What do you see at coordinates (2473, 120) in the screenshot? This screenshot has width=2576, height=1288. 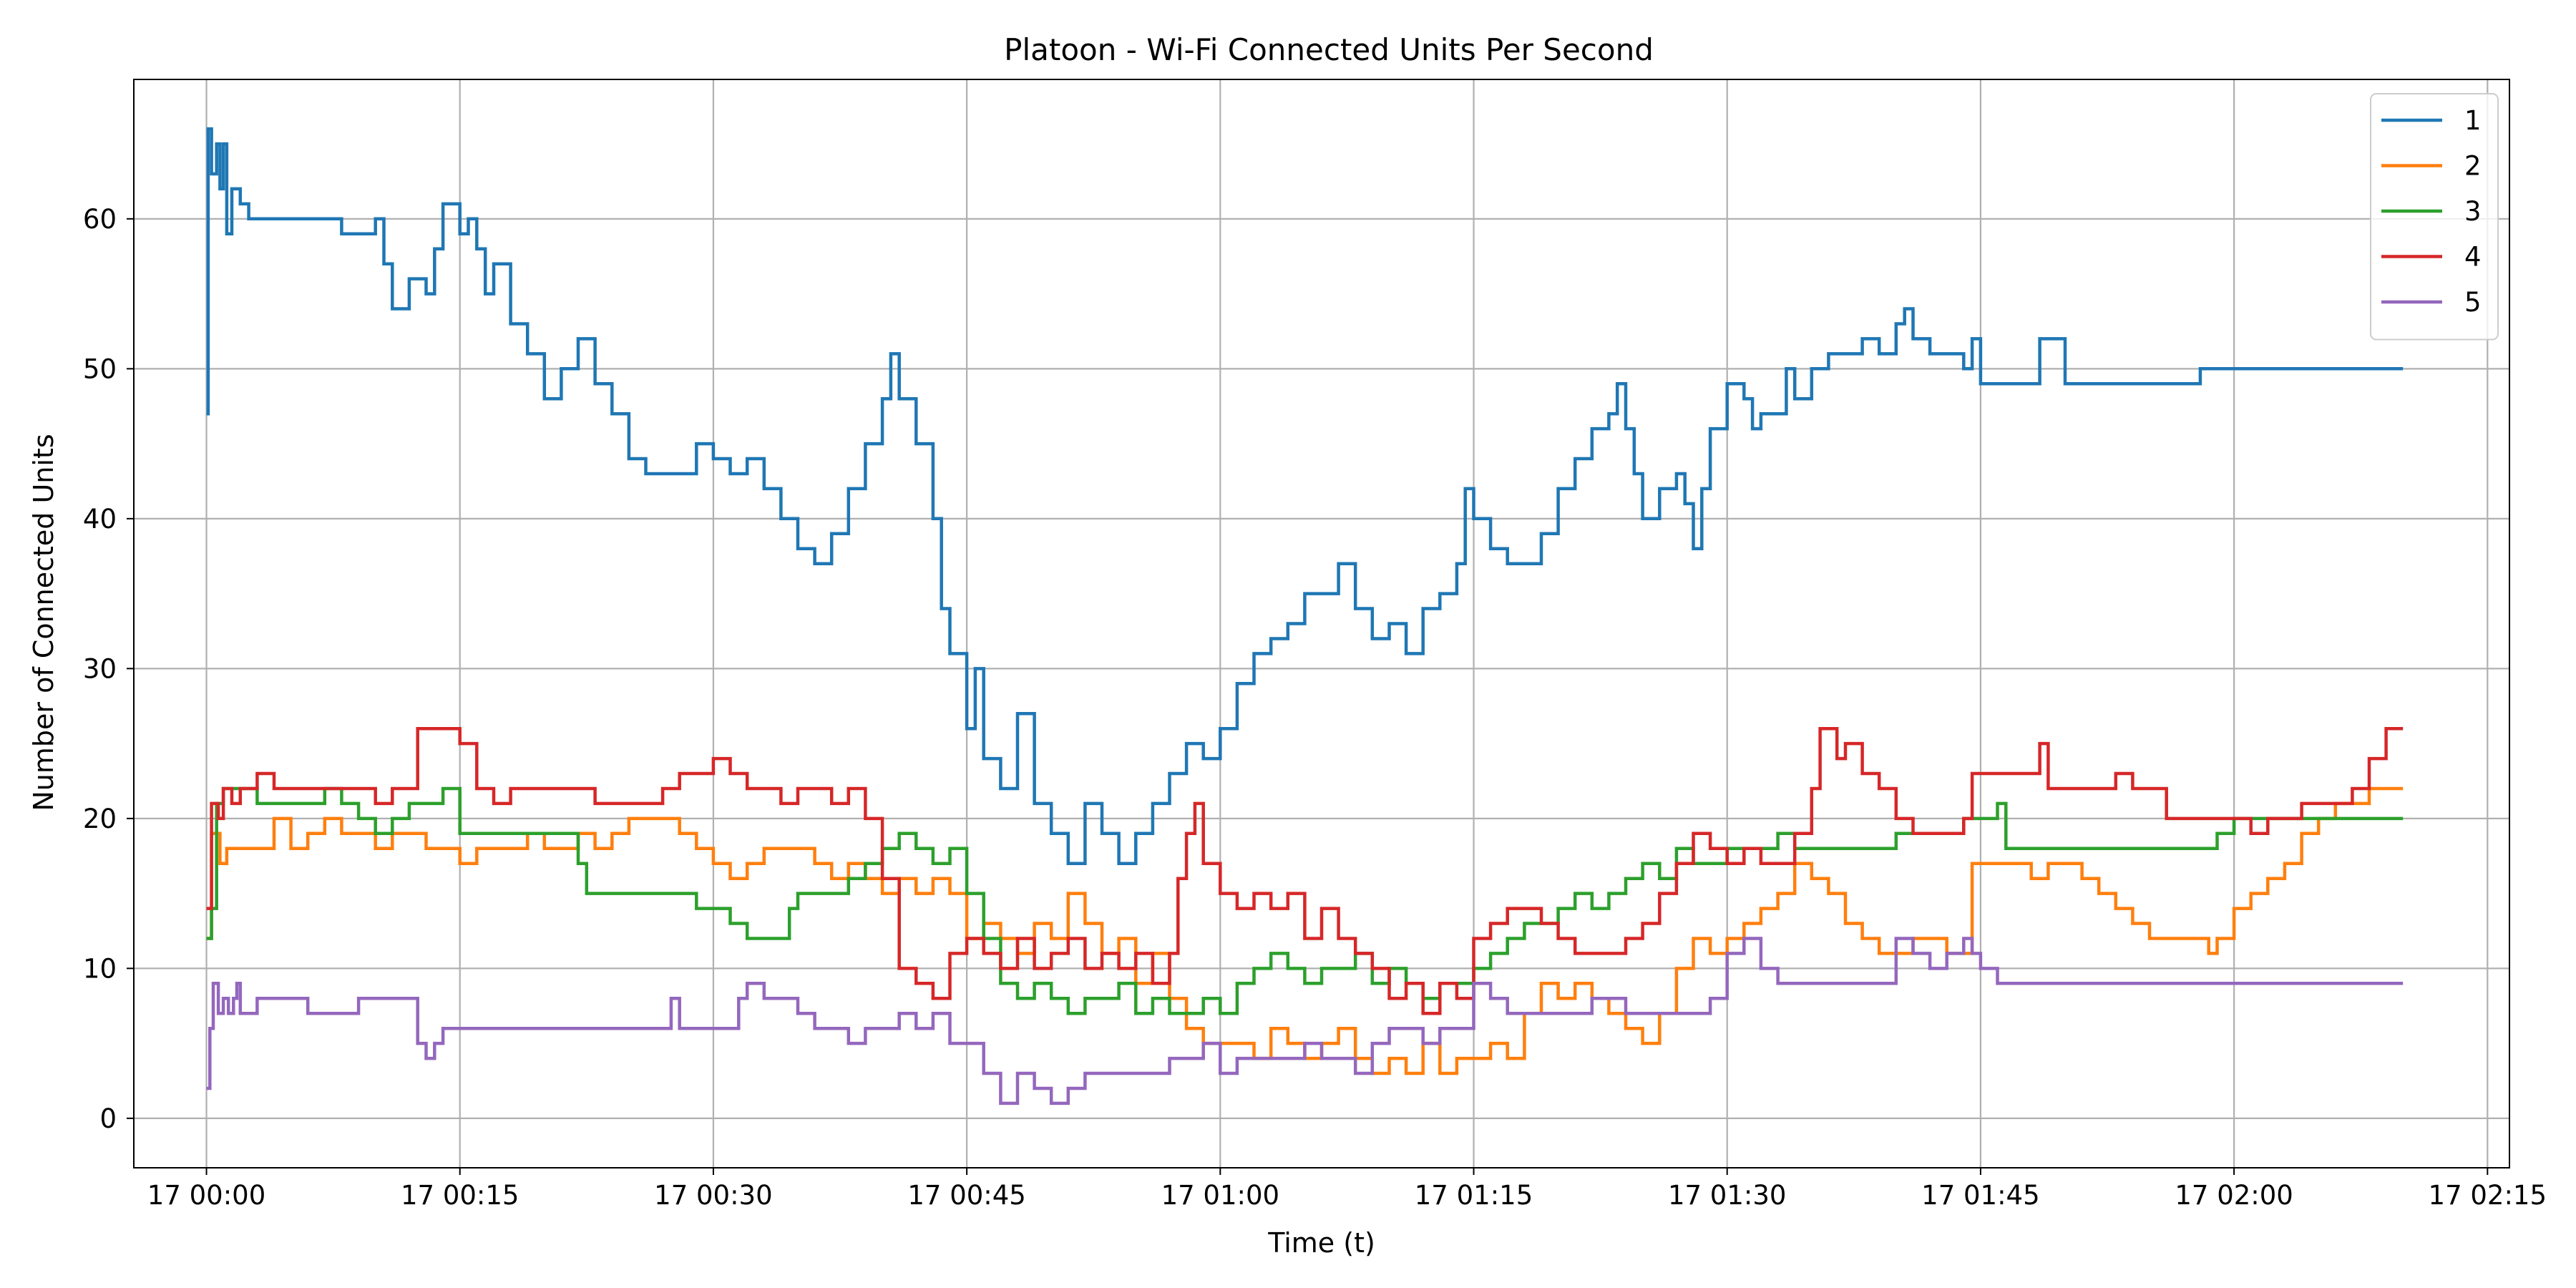 I see `legend-label-1: 1` at bounding box center [2473, 120].